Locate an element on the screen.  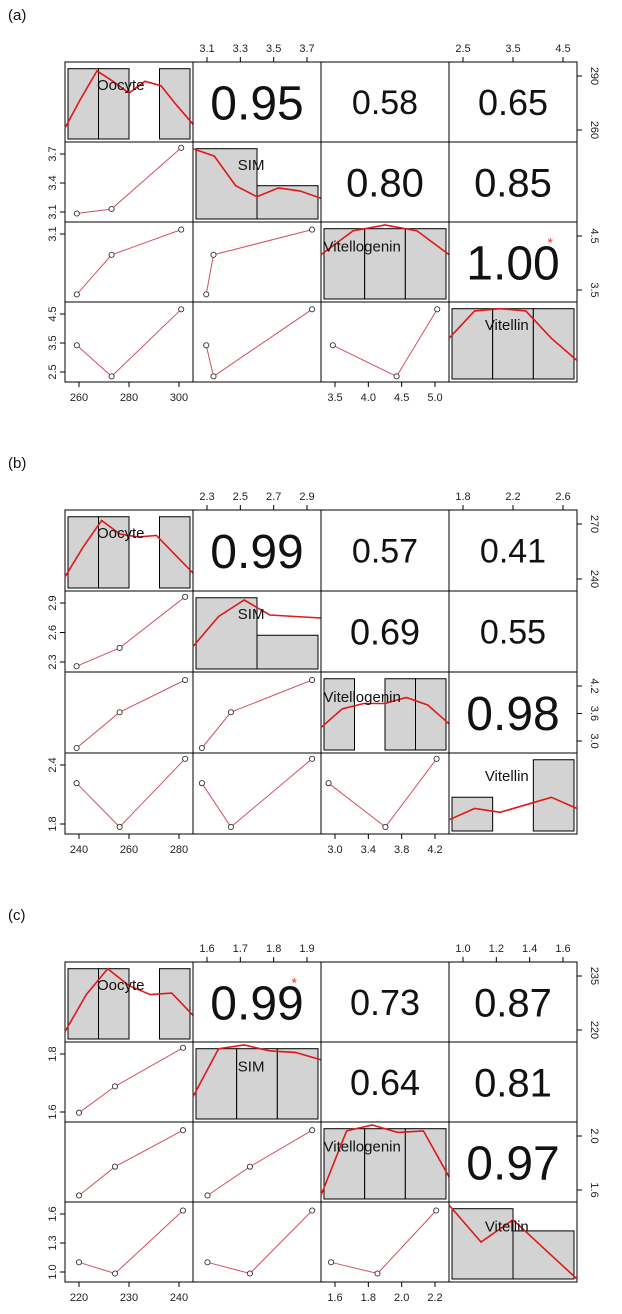
correlation-value: 0.95 is located at coordinates (256, 103).